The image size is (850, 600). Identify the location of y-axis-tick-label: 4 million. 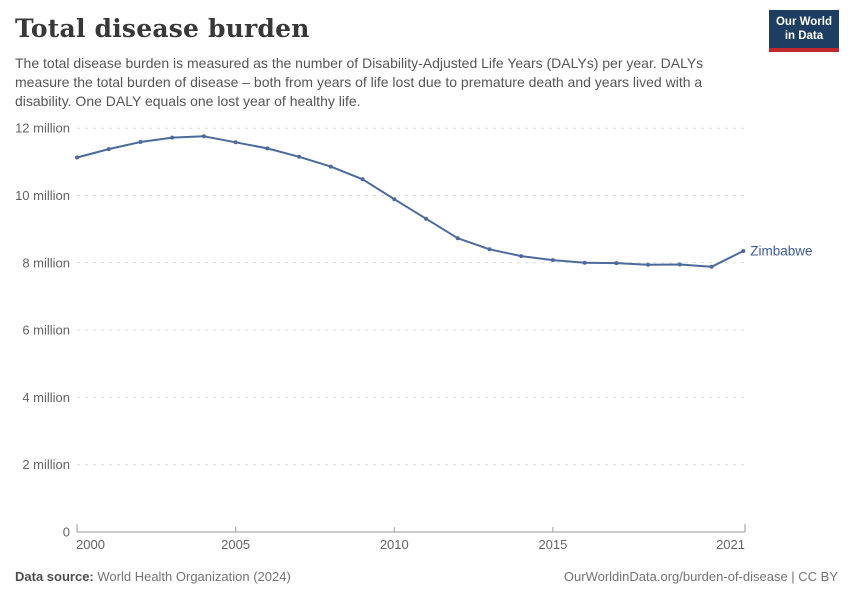
(46, 397).